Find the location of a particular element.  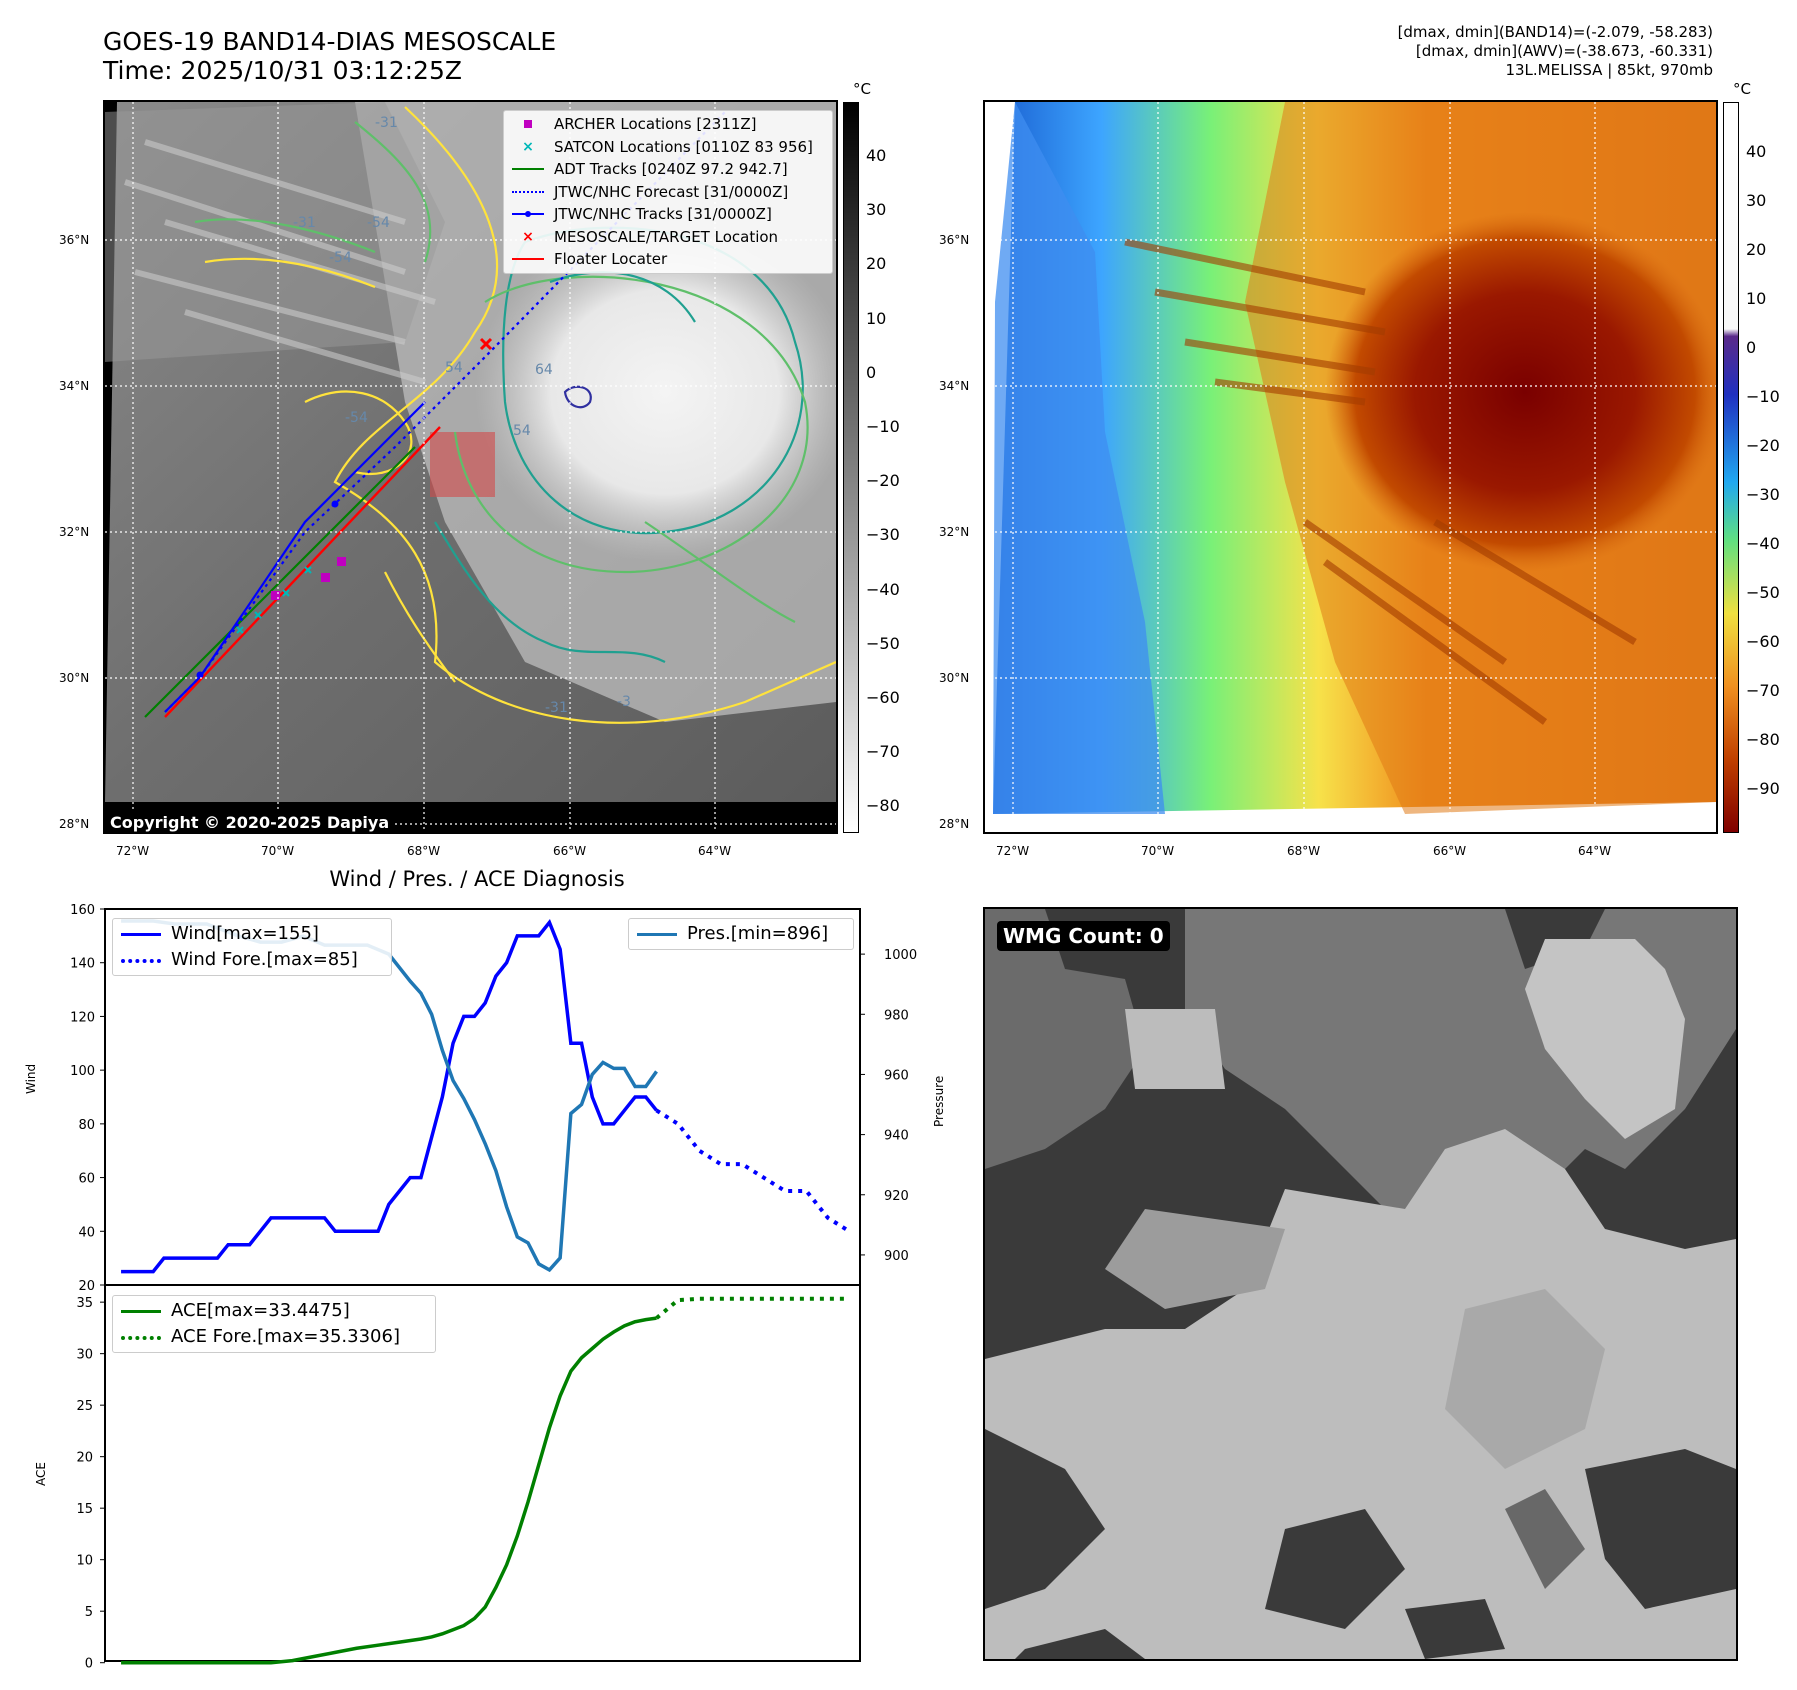

ace-tick-label: 5 is located at coordinates (89, 1612).